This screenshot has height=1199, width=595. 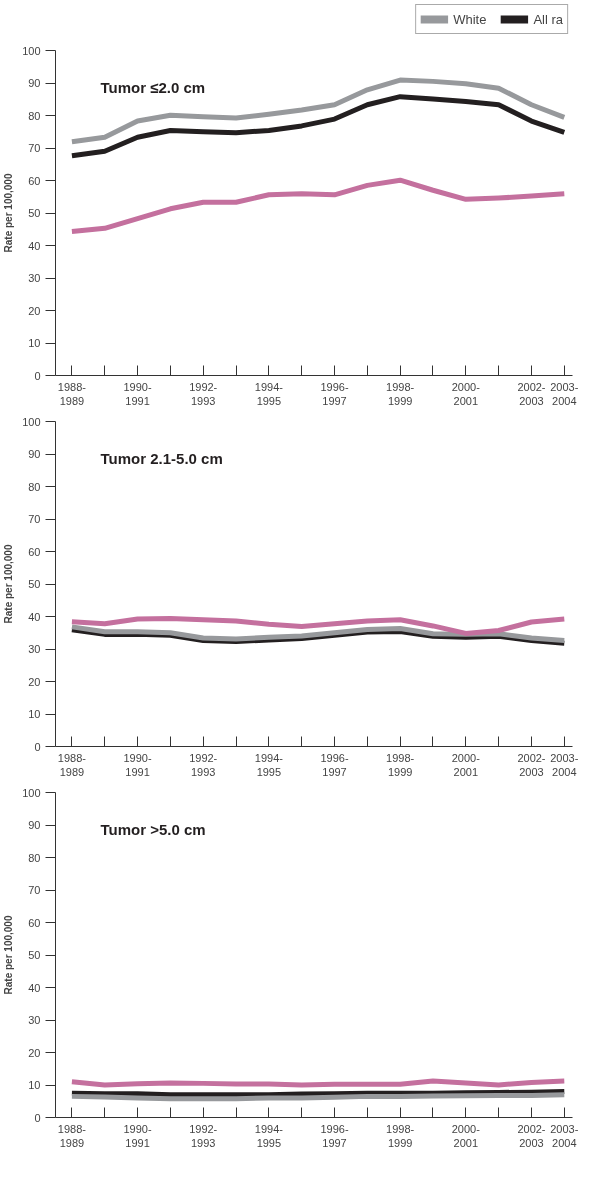 What do you see at coordinates (161, 458) in the screenshot?
I see `text: Tumor 2.1-5.0 cm` at bounding box center [161, 458].